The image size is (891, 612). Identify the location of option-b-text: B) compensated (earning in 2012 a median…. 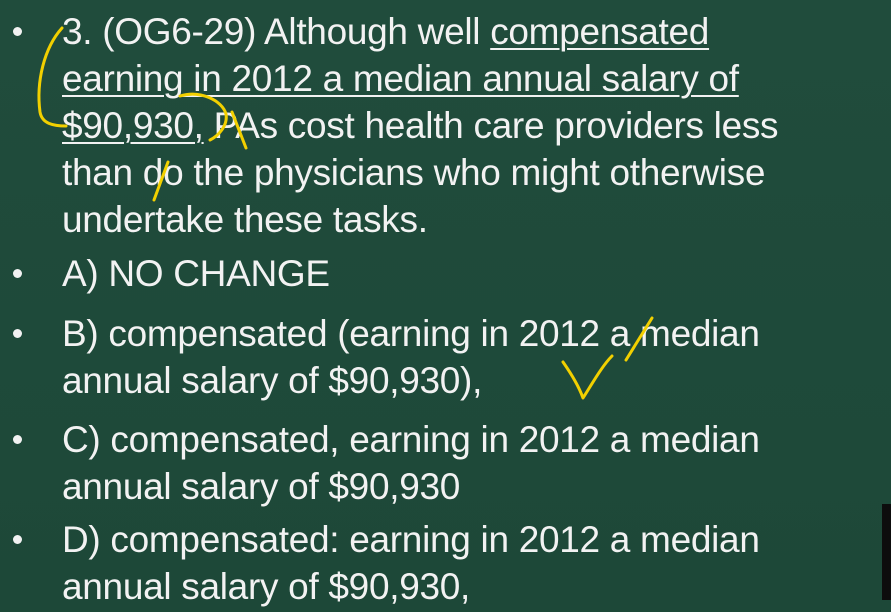
(476, 357).